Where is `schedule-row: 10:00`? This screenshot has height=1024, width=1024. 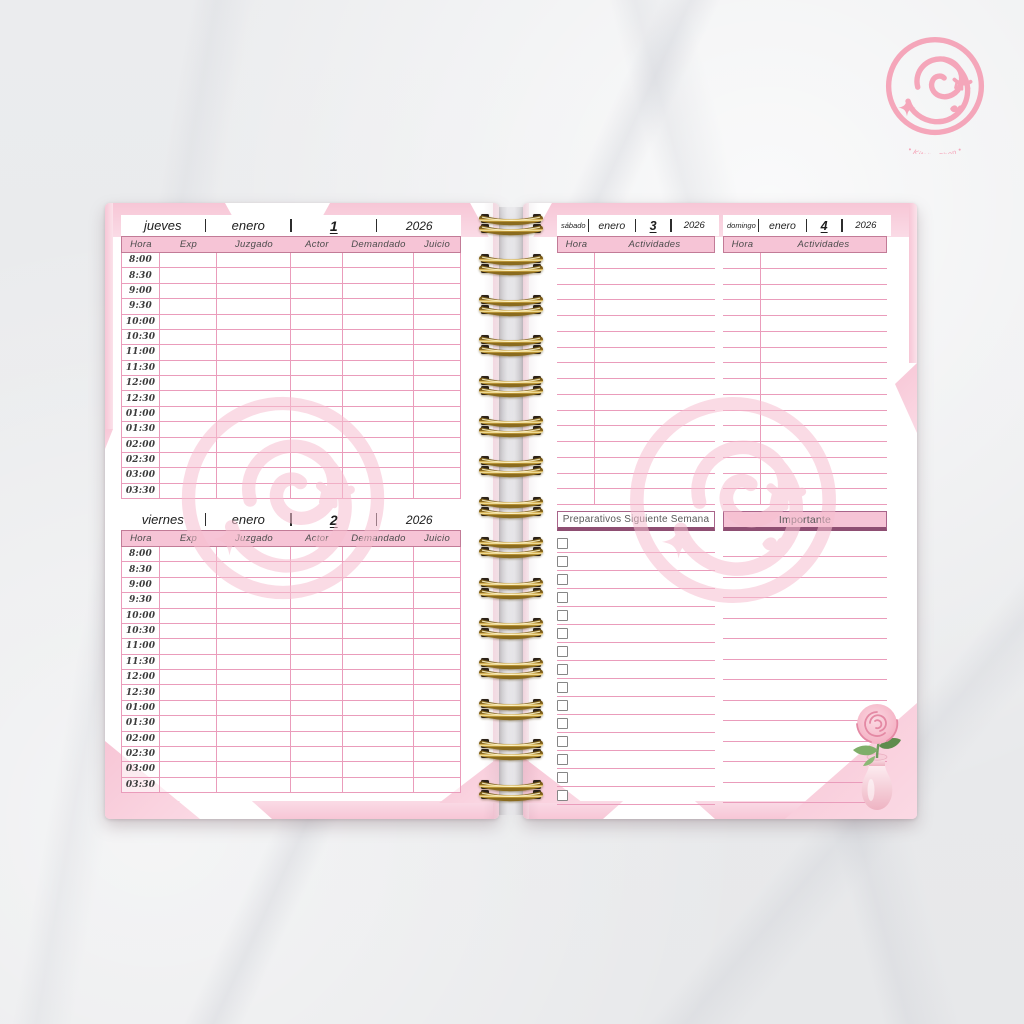
schedule-row: 10:00 is located at coordinates (291, 616).